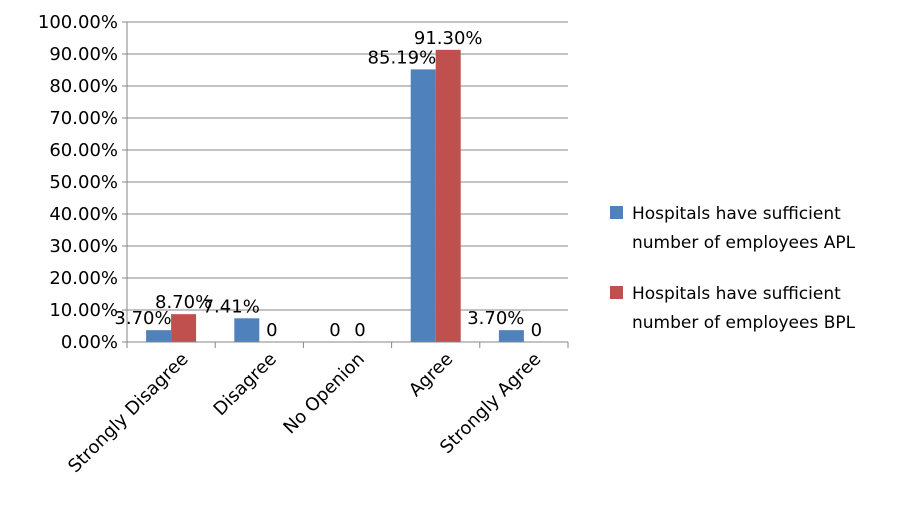  I want to click on y-tick-label: 50.00%, so click(83, 182).